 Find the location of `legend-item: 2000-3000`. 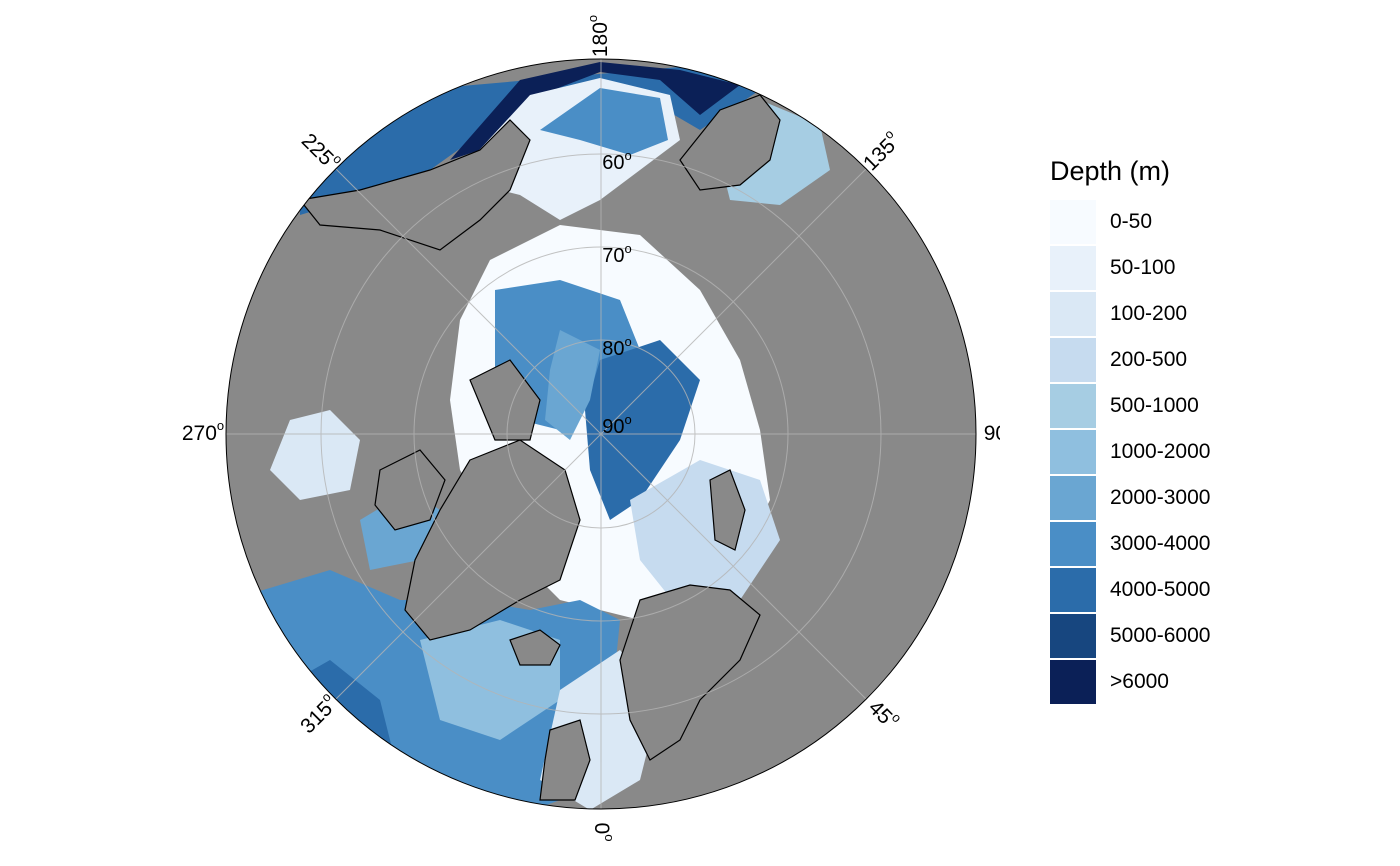

legend-item: 2000-3000 is located at coordinates (1200, 498).